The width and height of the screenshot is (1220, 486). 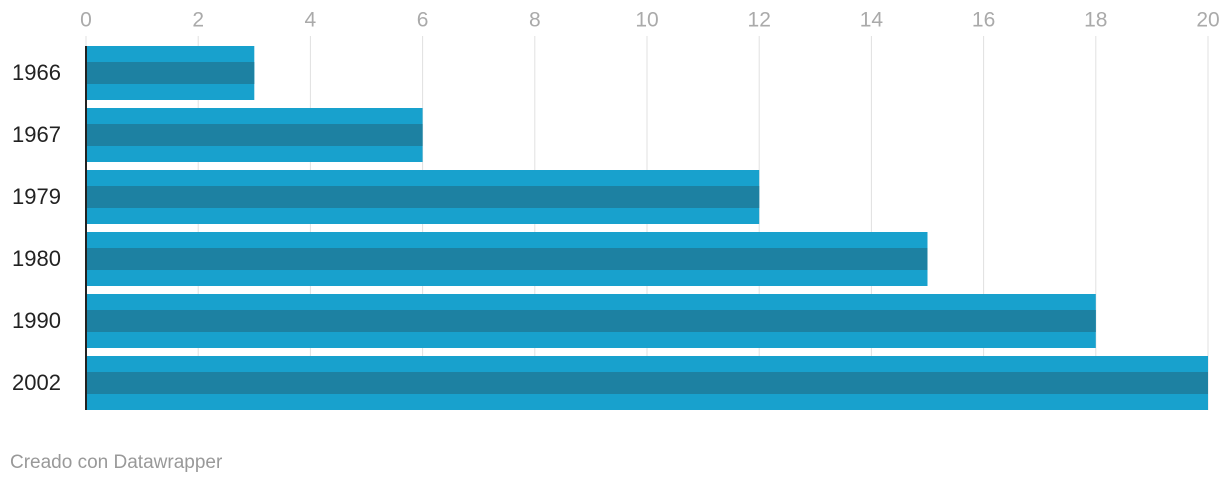 What do you see at coordinates (759, 20) in the screenshot?
I see `x-tick-label: 12` at bounding box center [759, 20].